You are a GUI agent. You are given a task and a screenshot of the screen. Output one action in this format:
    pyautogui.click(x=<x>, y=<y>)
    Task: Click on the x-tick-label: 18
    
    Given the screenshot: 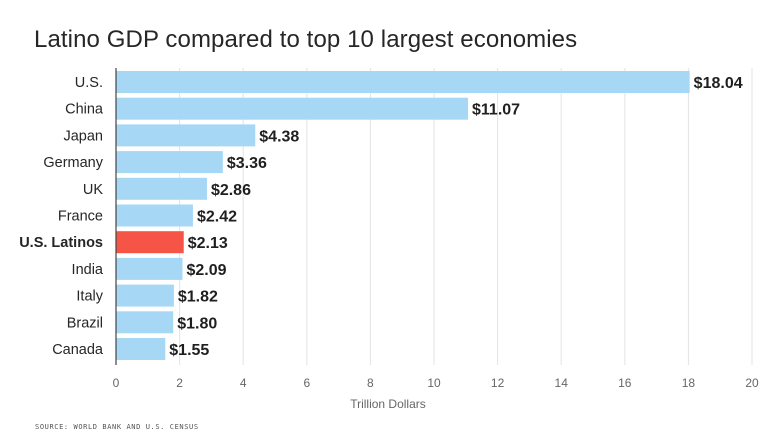 What is the action you would take?
    pyautogui.click(x=689, y=383)
    